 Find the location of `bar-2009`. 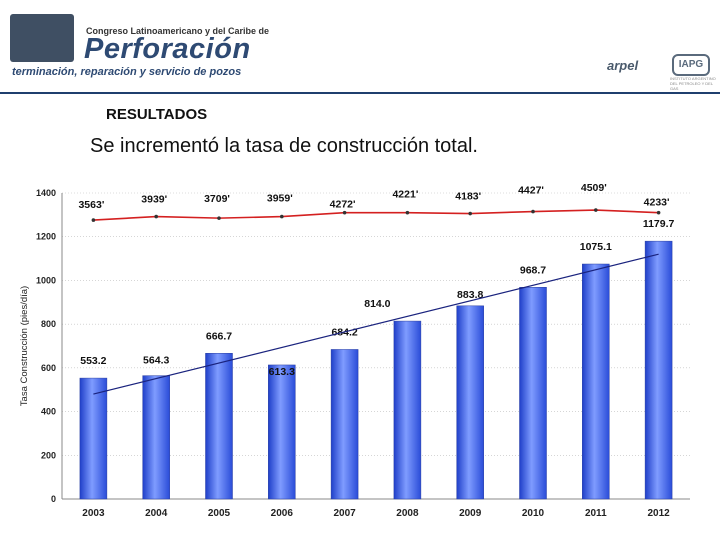

bar-2009 is located at coordinates (470, 402).